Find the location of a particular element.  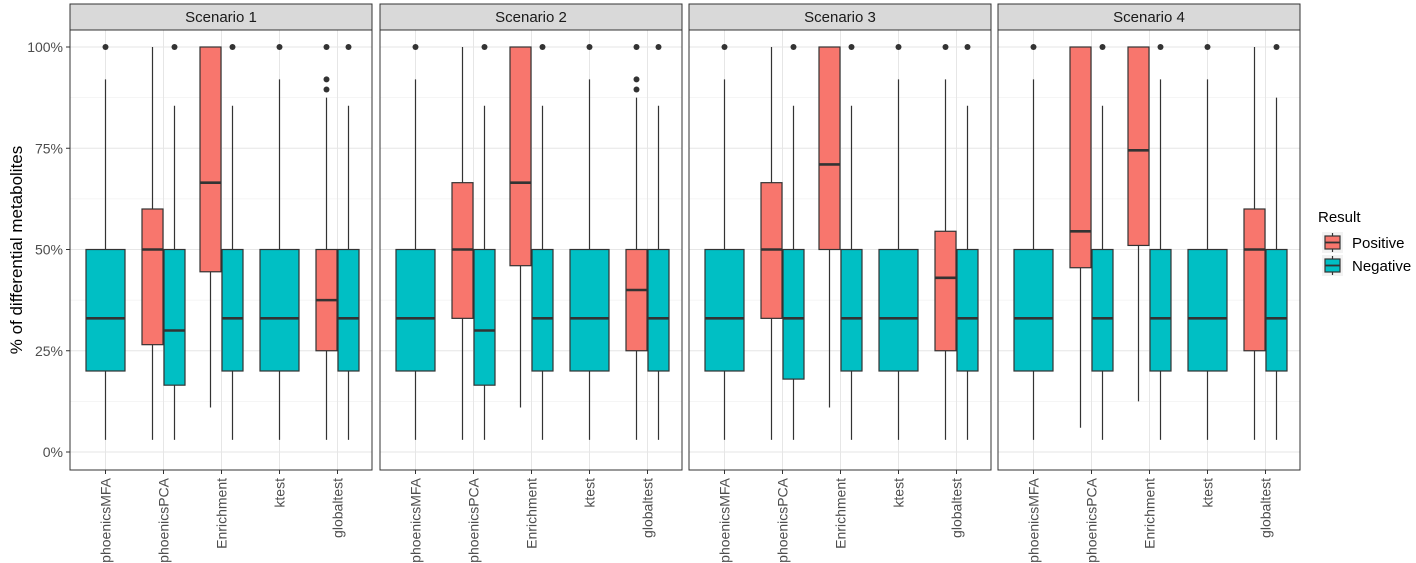

facet-title: Scenario 2 is located at coordinates (531, 17).